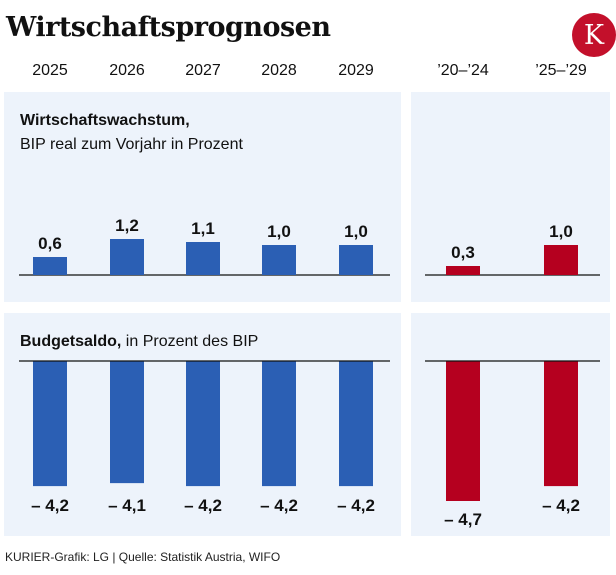  Describe the element at coordinates (594, 35) in the screenshot. I see `kurier-logo: K` at that location.